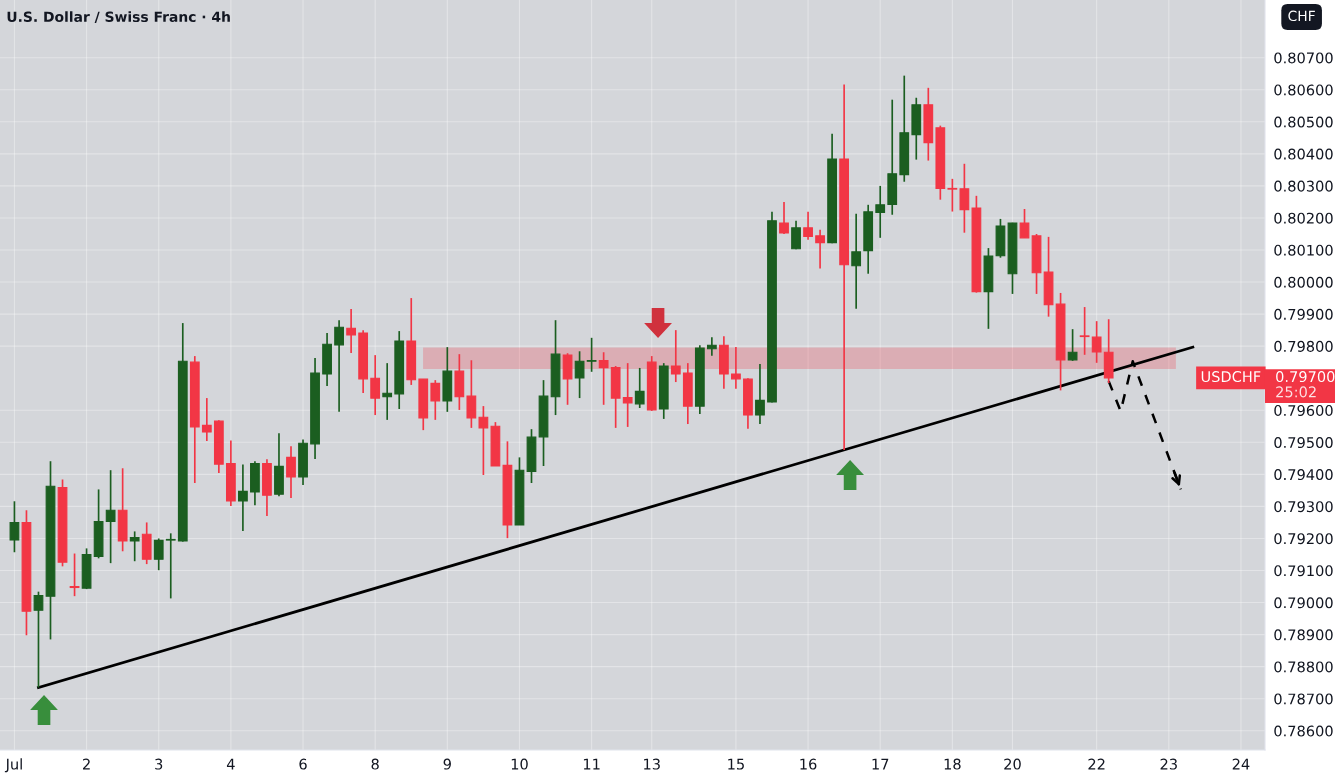 The image size is (1335, 777). I want to click on annotation: USDCHF, so click(1231, 377).